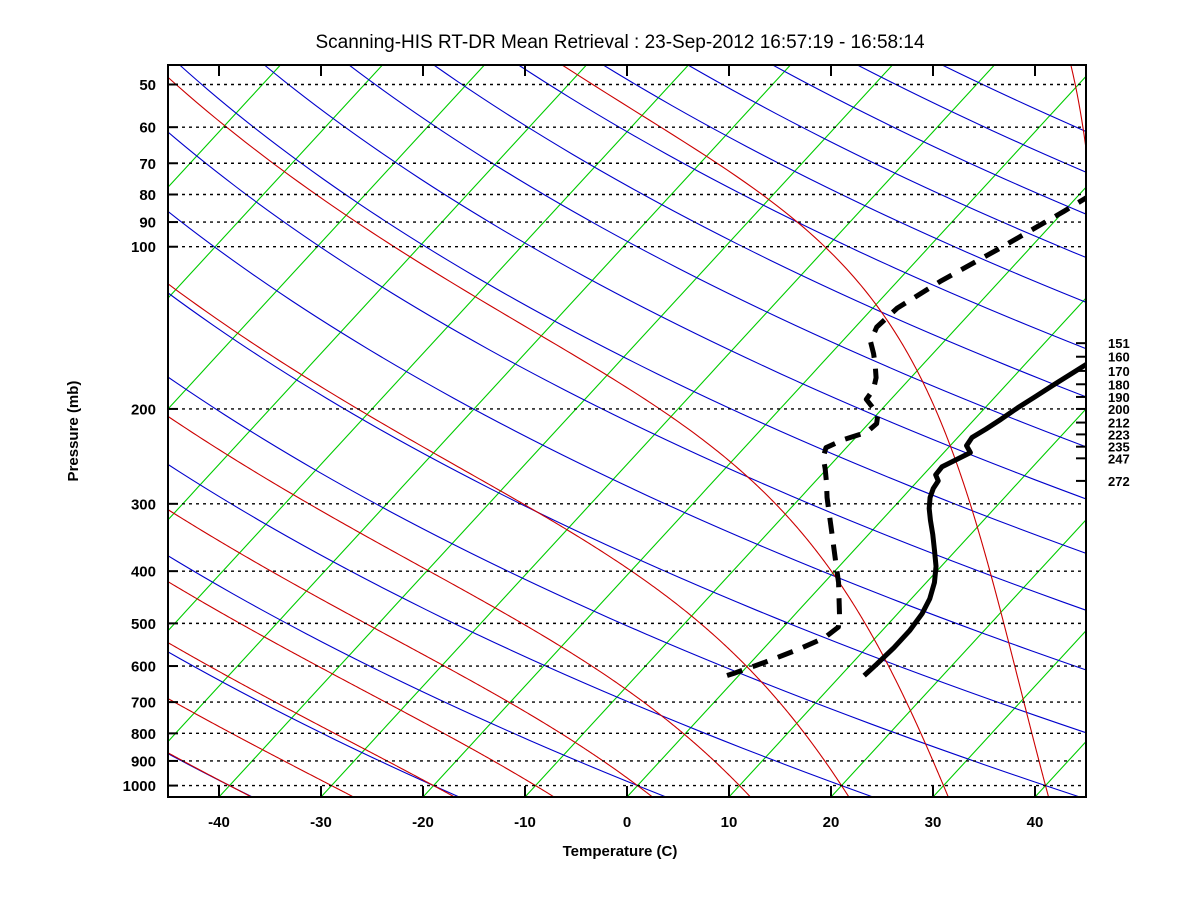 The width and height of the screenshot is (1200, 900). I want to click on right-tick-label: 247, so click(1119, 458).